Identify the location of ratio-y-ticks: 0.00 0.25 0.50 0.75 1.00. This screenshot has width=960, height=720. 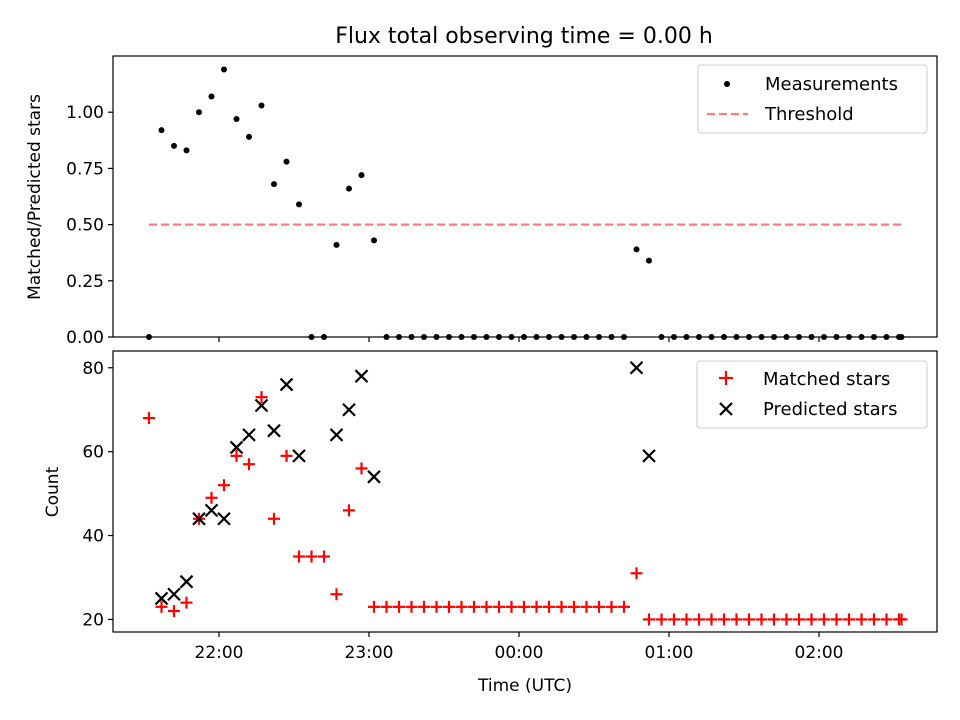
(89, 225).